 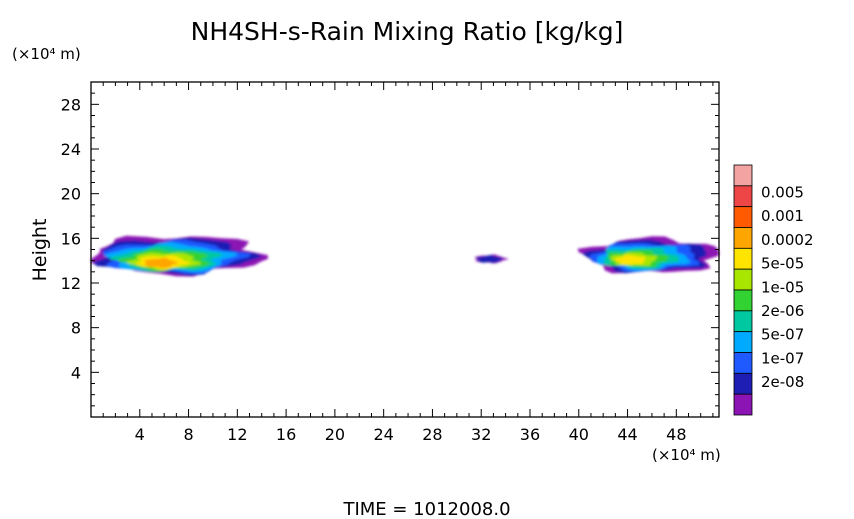 What do you see at coordinates (335, 434) in the screenshot?
I see `x-tick-label: 20` at bounding box center [335, 434].